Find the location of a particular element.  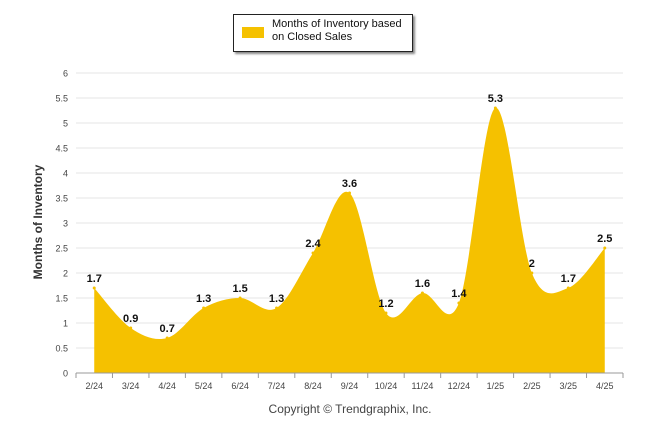

y-tick-label: 4.5 is located at coordinates (61, 149).